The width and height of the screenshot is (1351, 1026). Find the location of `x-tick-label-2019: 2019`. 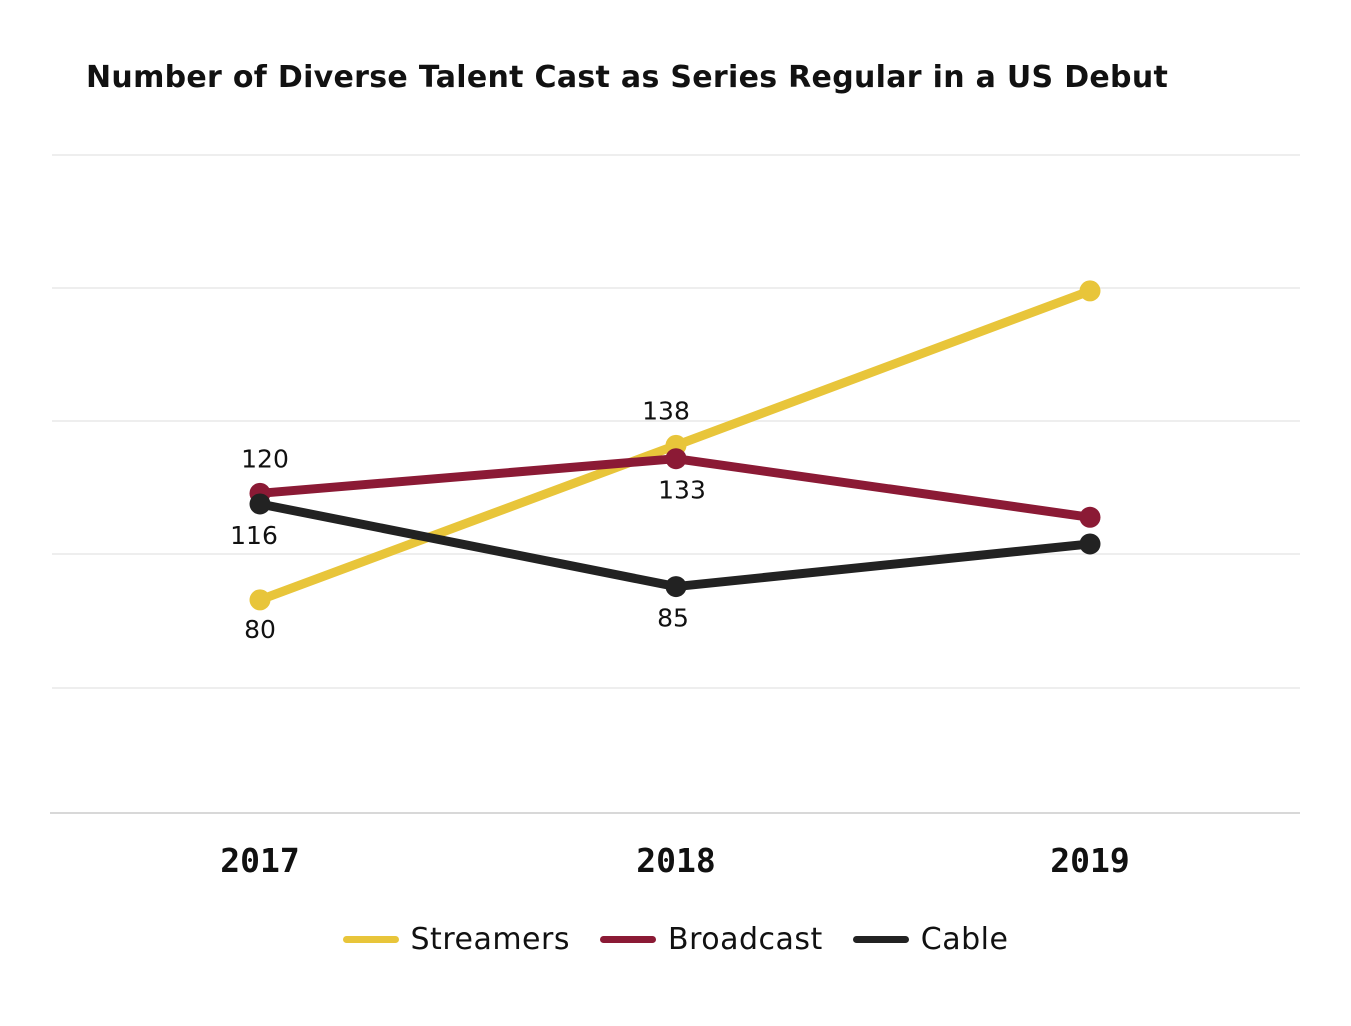

x-tick-label-2019: 2019 is located at coordinates (1089, 860).